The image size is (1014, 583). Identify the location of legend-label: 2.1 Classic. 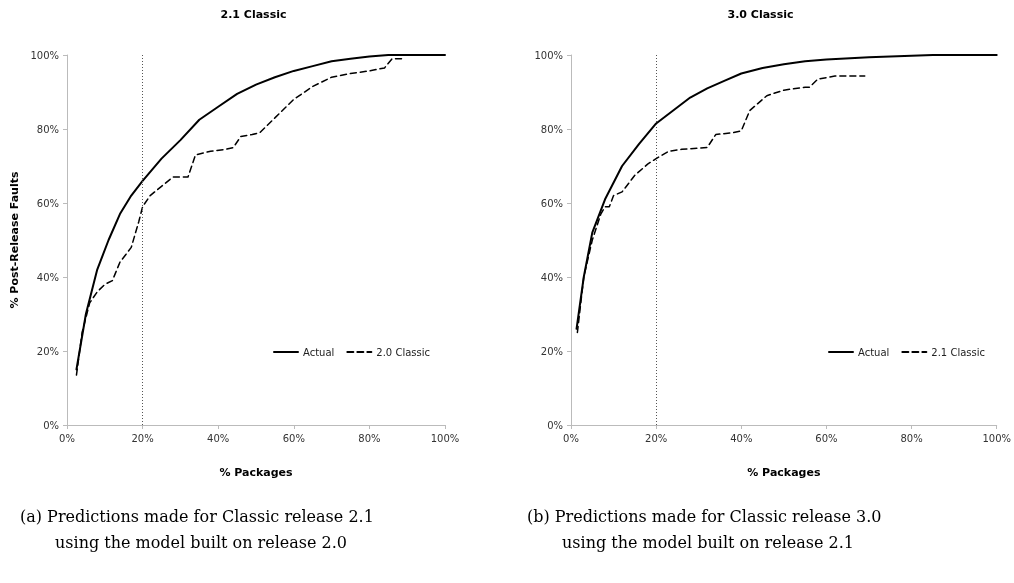
(958, 352).